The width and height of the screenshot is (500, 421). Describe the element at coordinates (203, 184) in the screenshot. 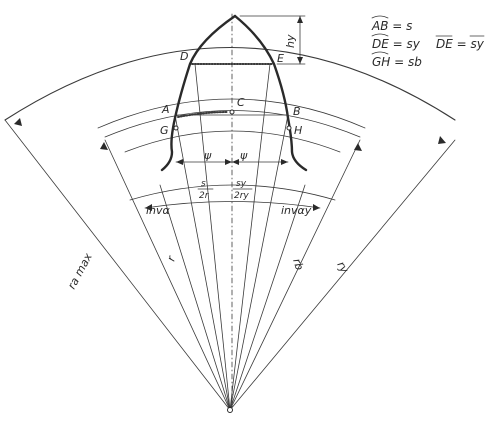

I see `label-s: s` at that location.